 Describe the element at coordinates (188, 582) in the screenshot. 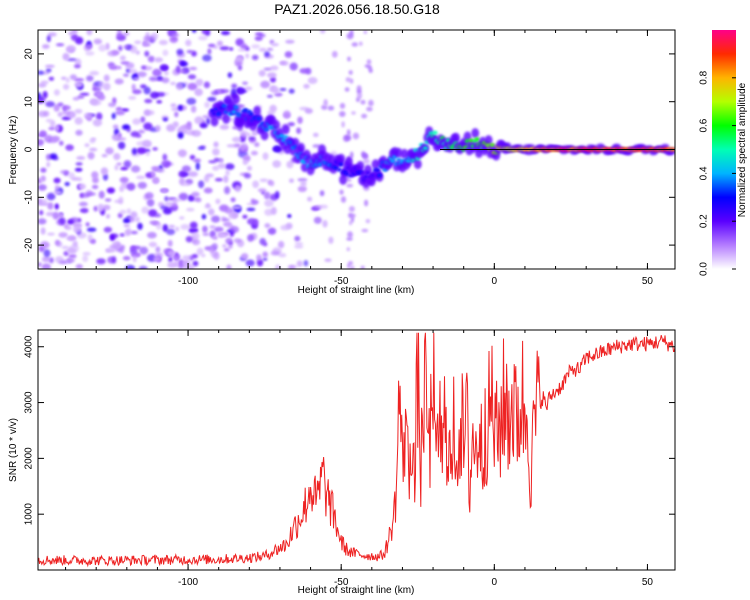

I see `x-tick-label: -100` at that location.